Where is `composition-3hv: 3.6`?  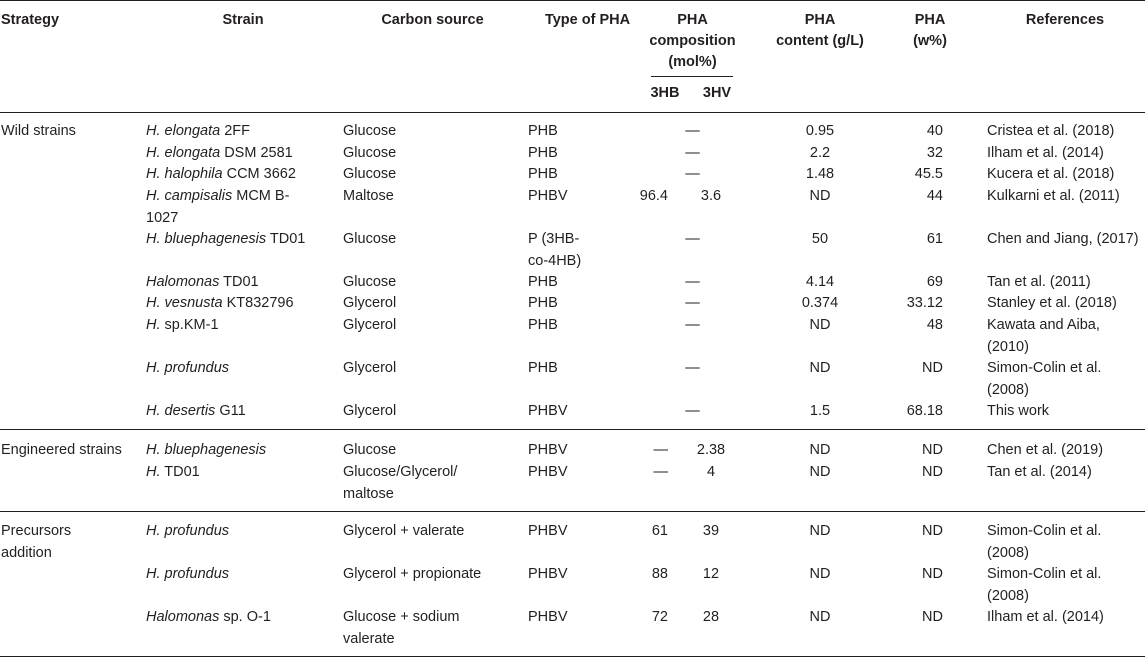 composition-3hv: 3.6 is located at coordinates (711, 196).